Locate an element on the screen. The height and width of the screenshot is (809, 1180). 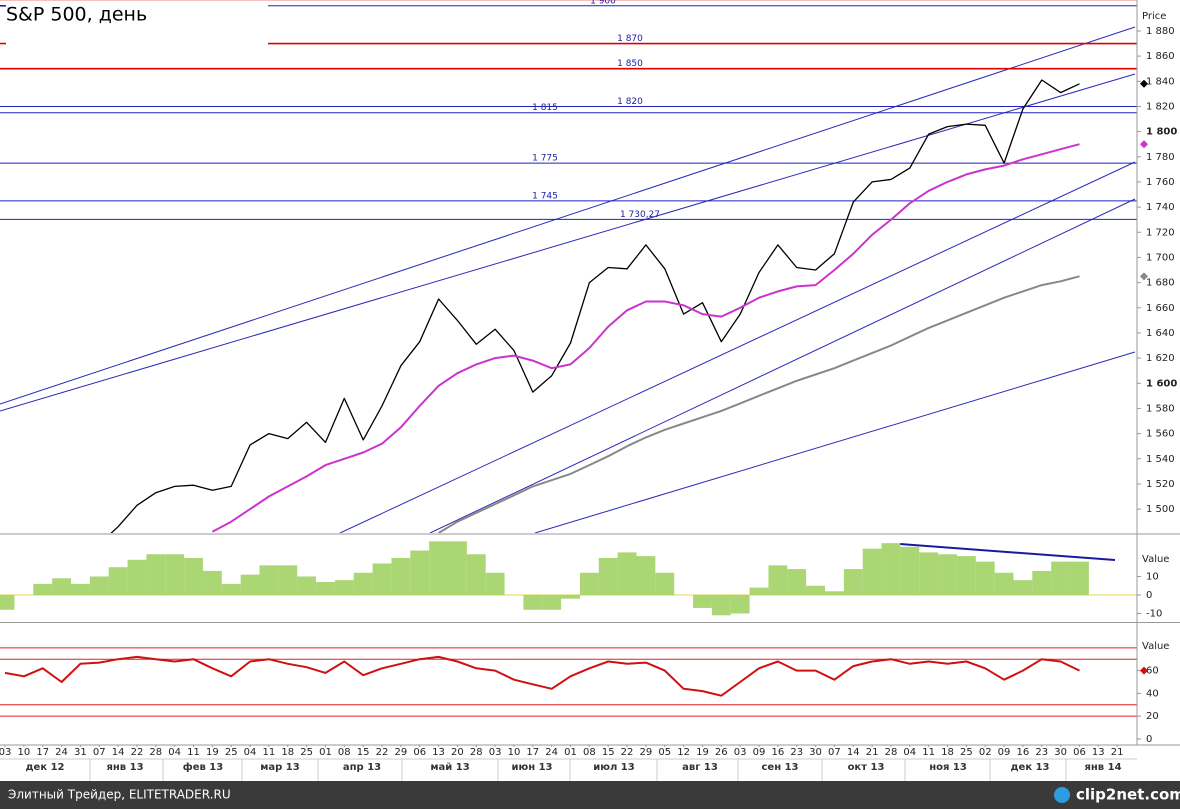
x-tick-label: 18 is located at coordinates (287, 752).